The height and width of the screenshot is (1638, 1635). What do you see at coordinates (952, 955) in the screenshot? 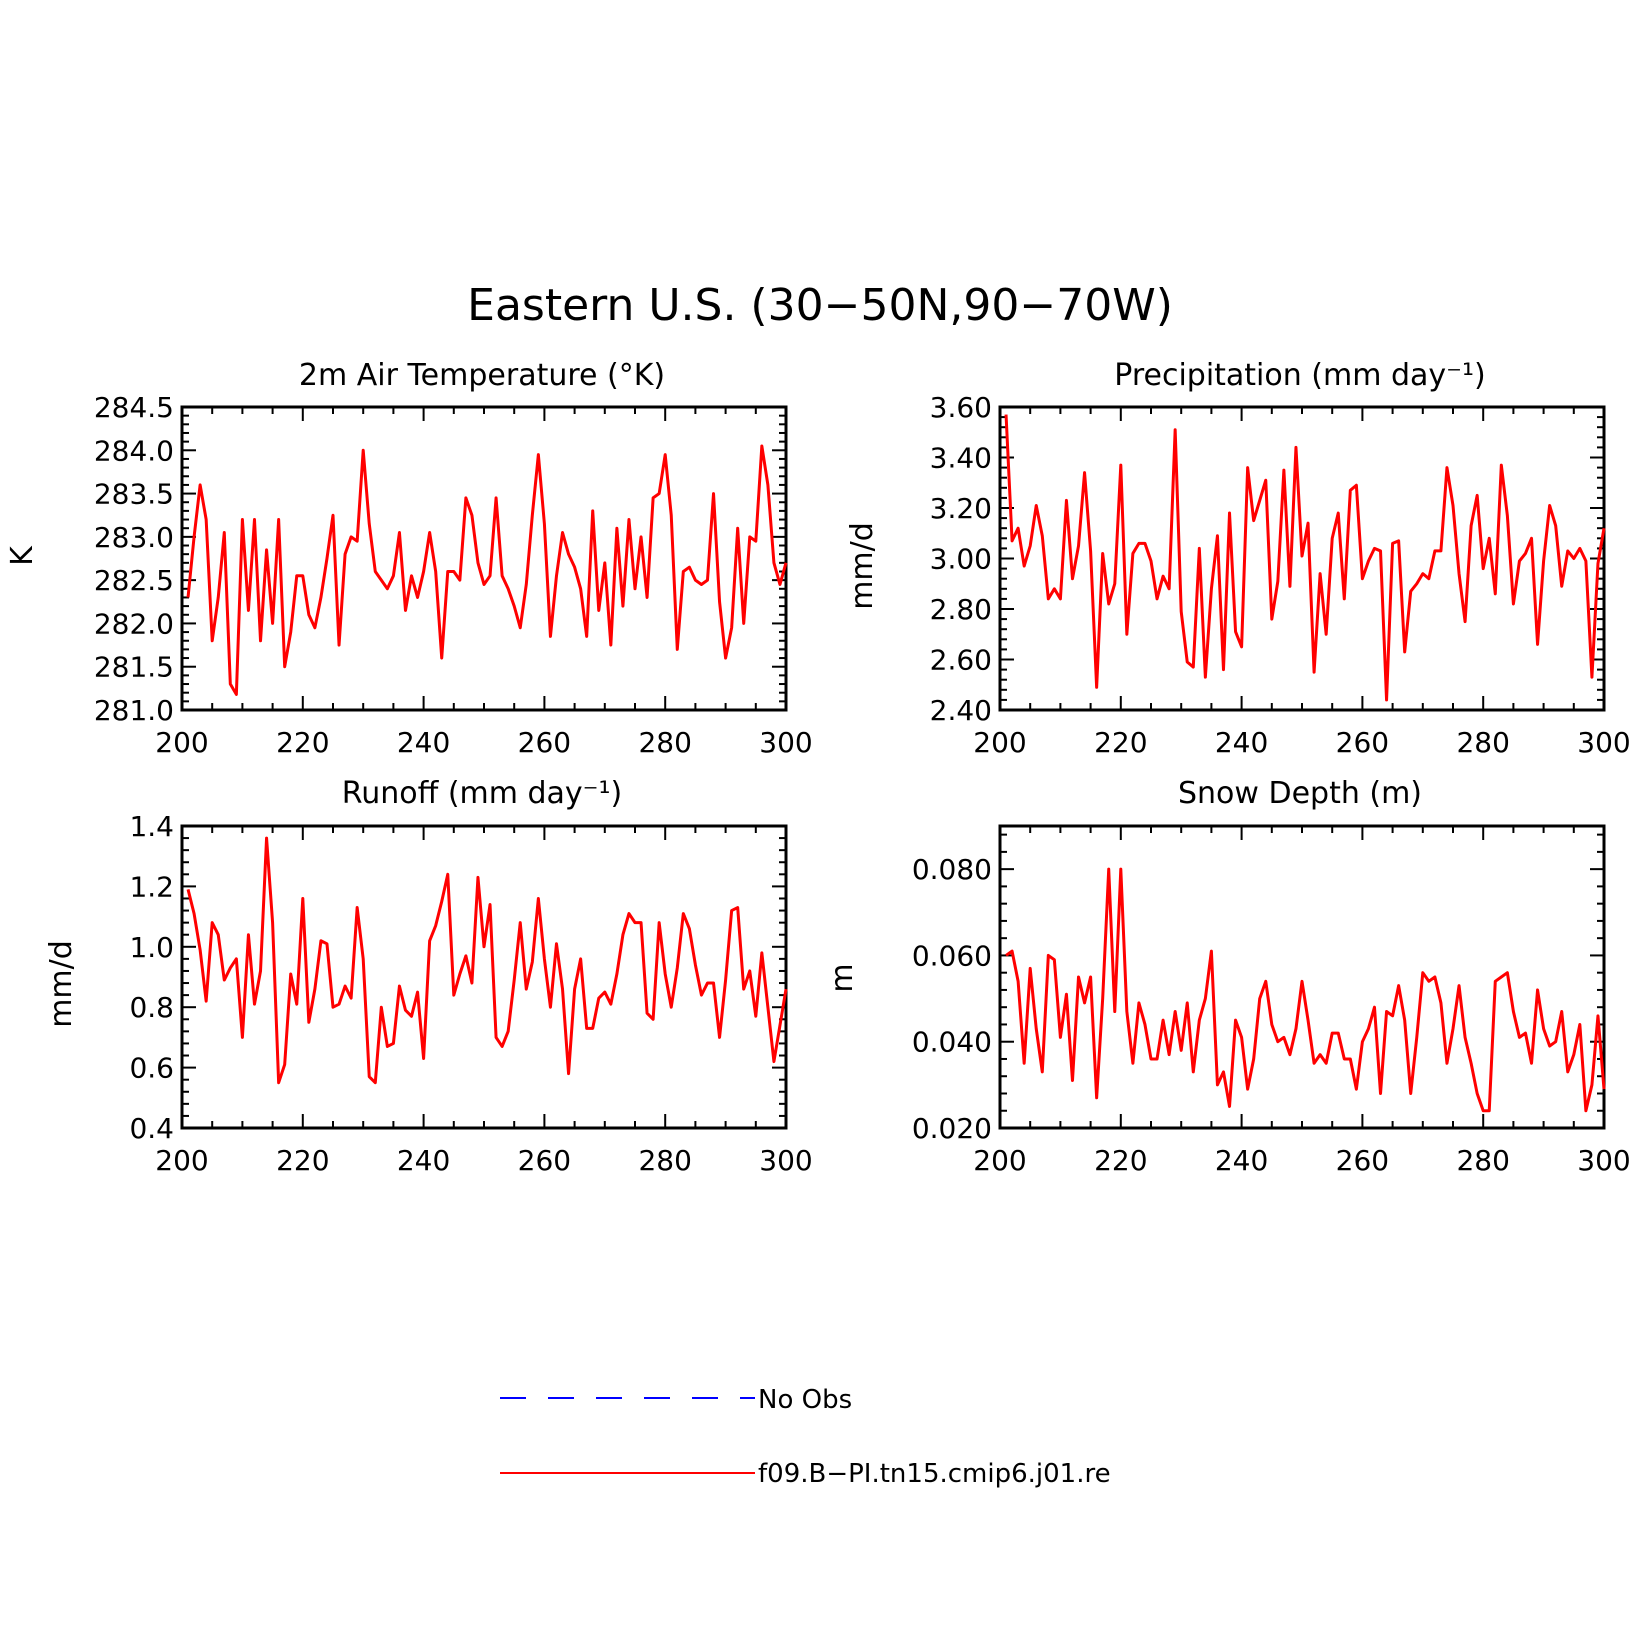
I see `y-tick-label: 0.060` at bounding box center [952, 955].